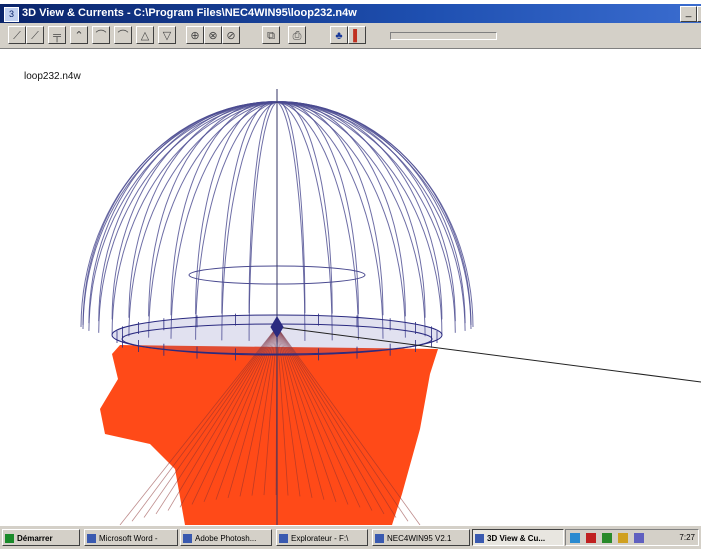 This screenshot has width=701, height=549. What do you see at coordinates (421, 537) in the screenshot?
I see `task-nec4win95: NEC4WIN95 V2.1` at bounding box center [421, 537].